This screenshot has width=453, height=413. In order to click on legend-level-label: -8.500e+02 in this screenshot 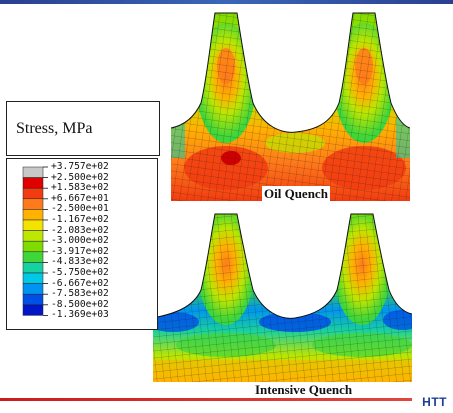, I will do `click(80, 304)`.